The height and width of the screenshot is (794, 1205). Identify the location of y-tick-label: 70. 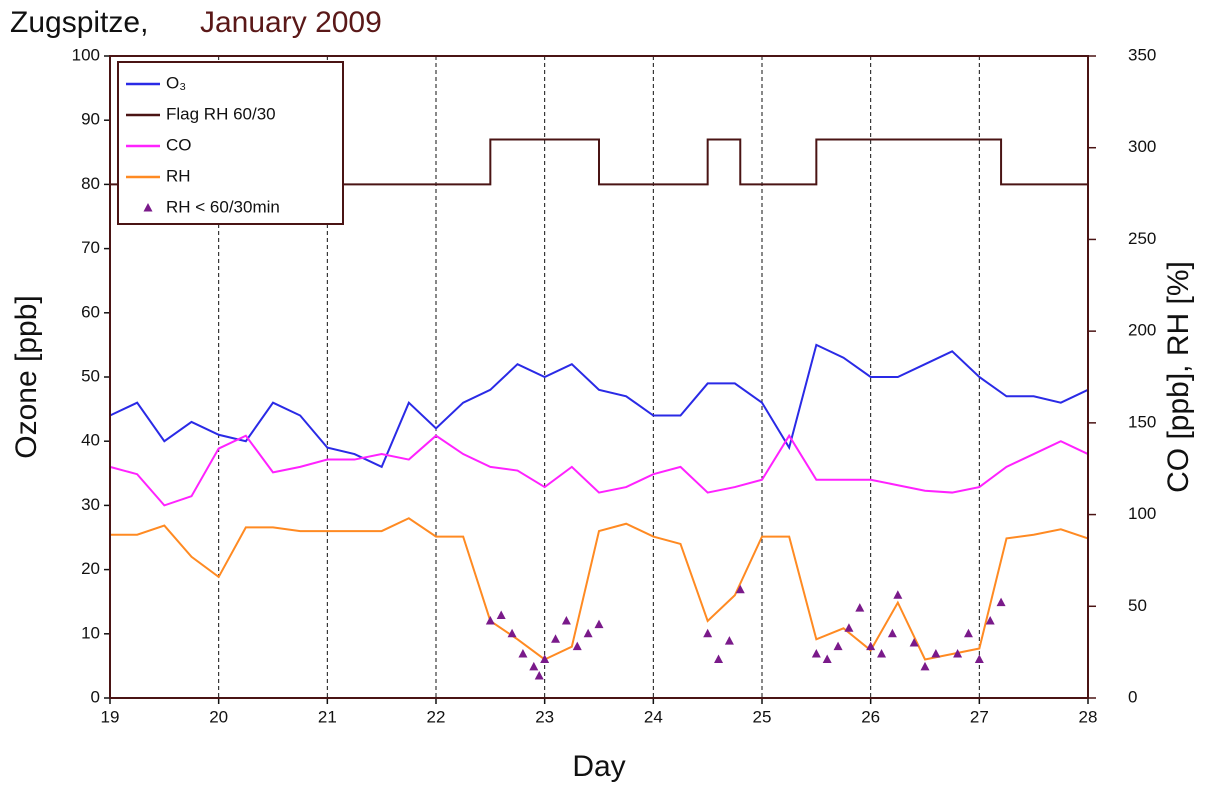
(90, 247).